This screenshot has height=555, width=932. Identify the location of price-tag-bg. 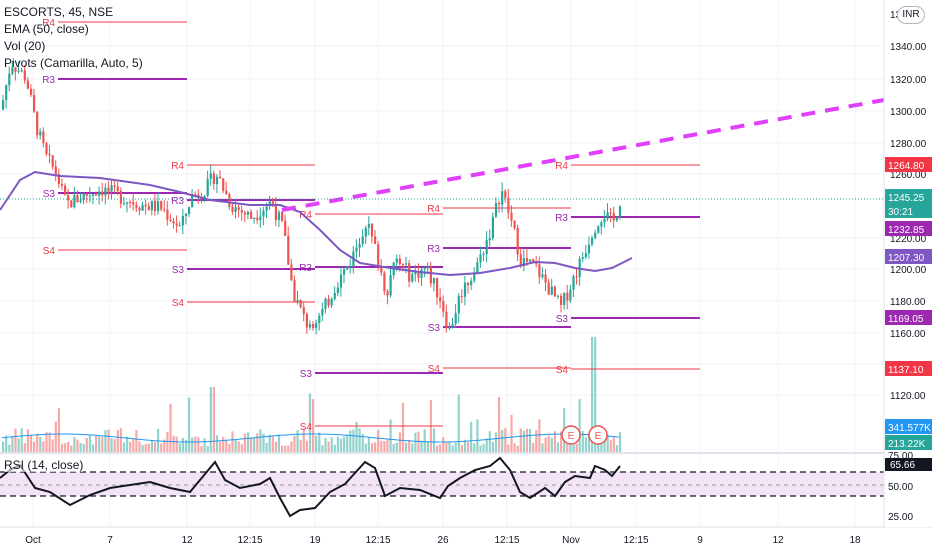
(908, 196).